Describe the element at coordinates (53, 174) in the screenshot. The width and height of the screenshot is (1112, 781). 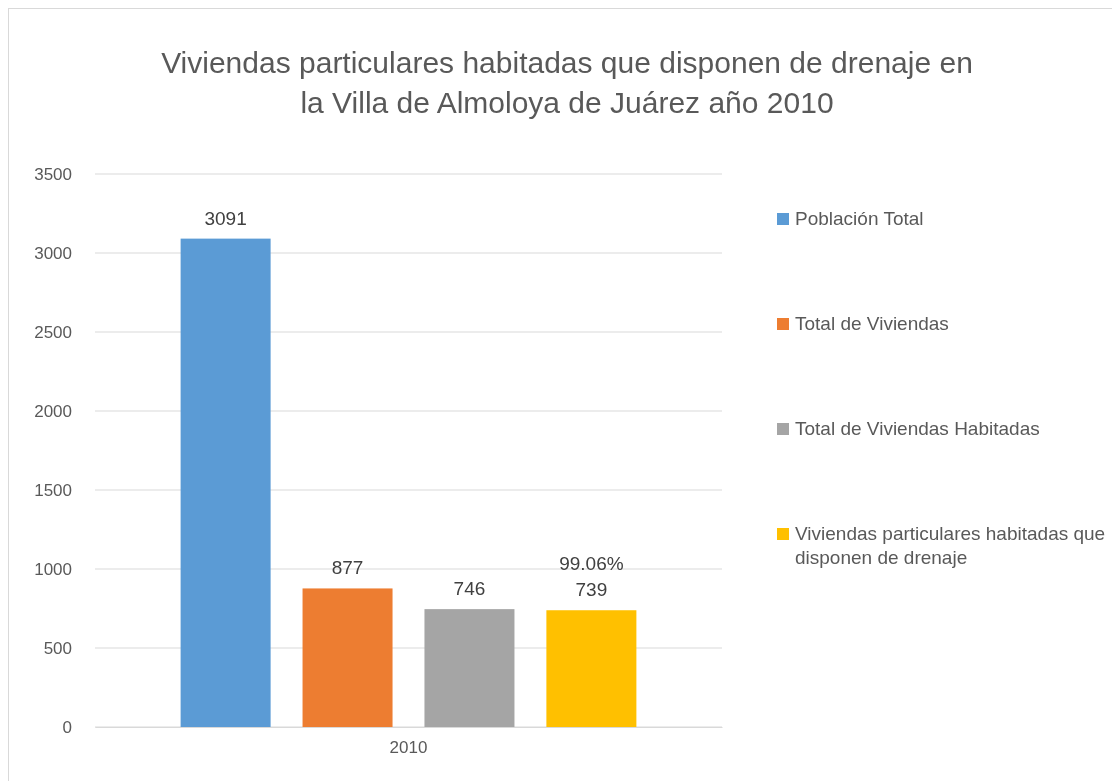
I see `y-tick-label: 3500` at that location.